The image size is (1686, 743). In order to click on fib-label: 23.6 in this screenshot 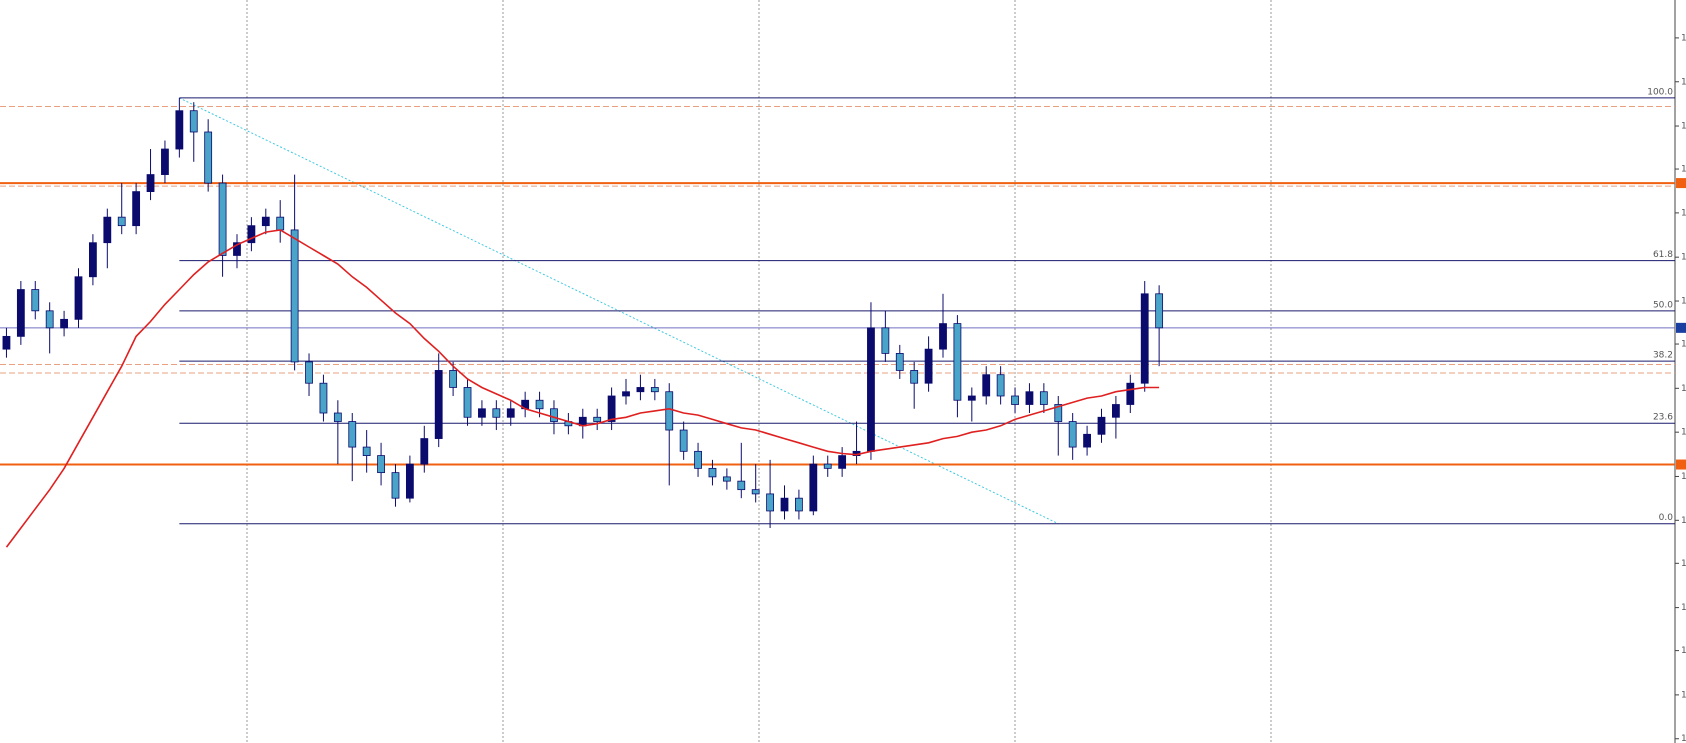, I will do `click(1663, 418)`.